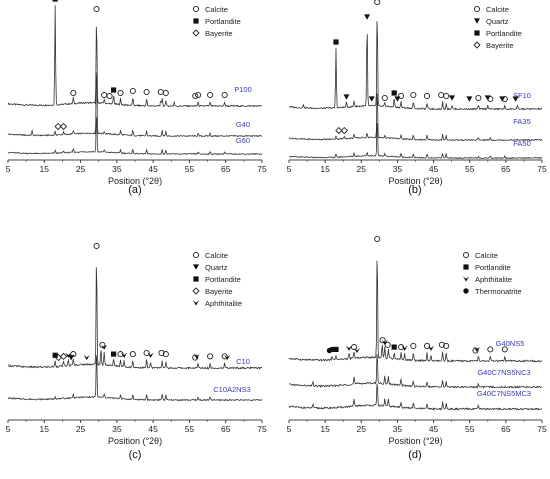 This screenshot has height=479, width=550. Describe the element at coordinates (216, 267) in the screenshot. I see `legend-item-label: Quartz` at that location.